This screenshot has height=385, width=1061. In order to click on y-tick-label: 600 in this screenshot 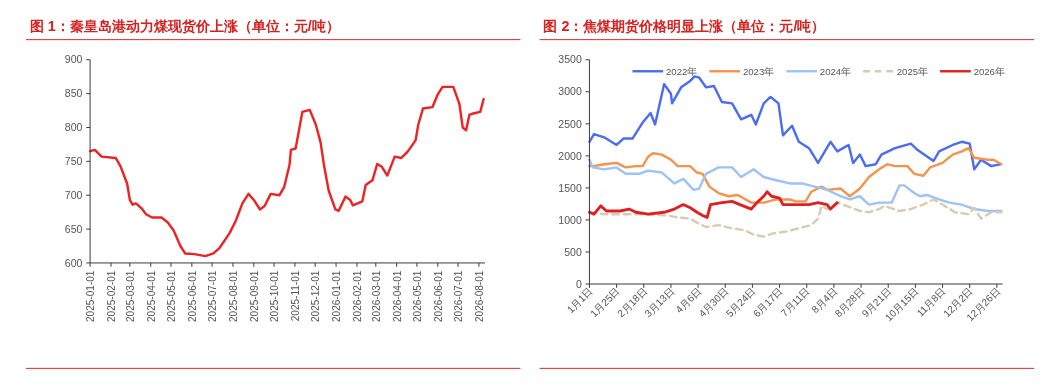, I will do `click(73, 262)`.